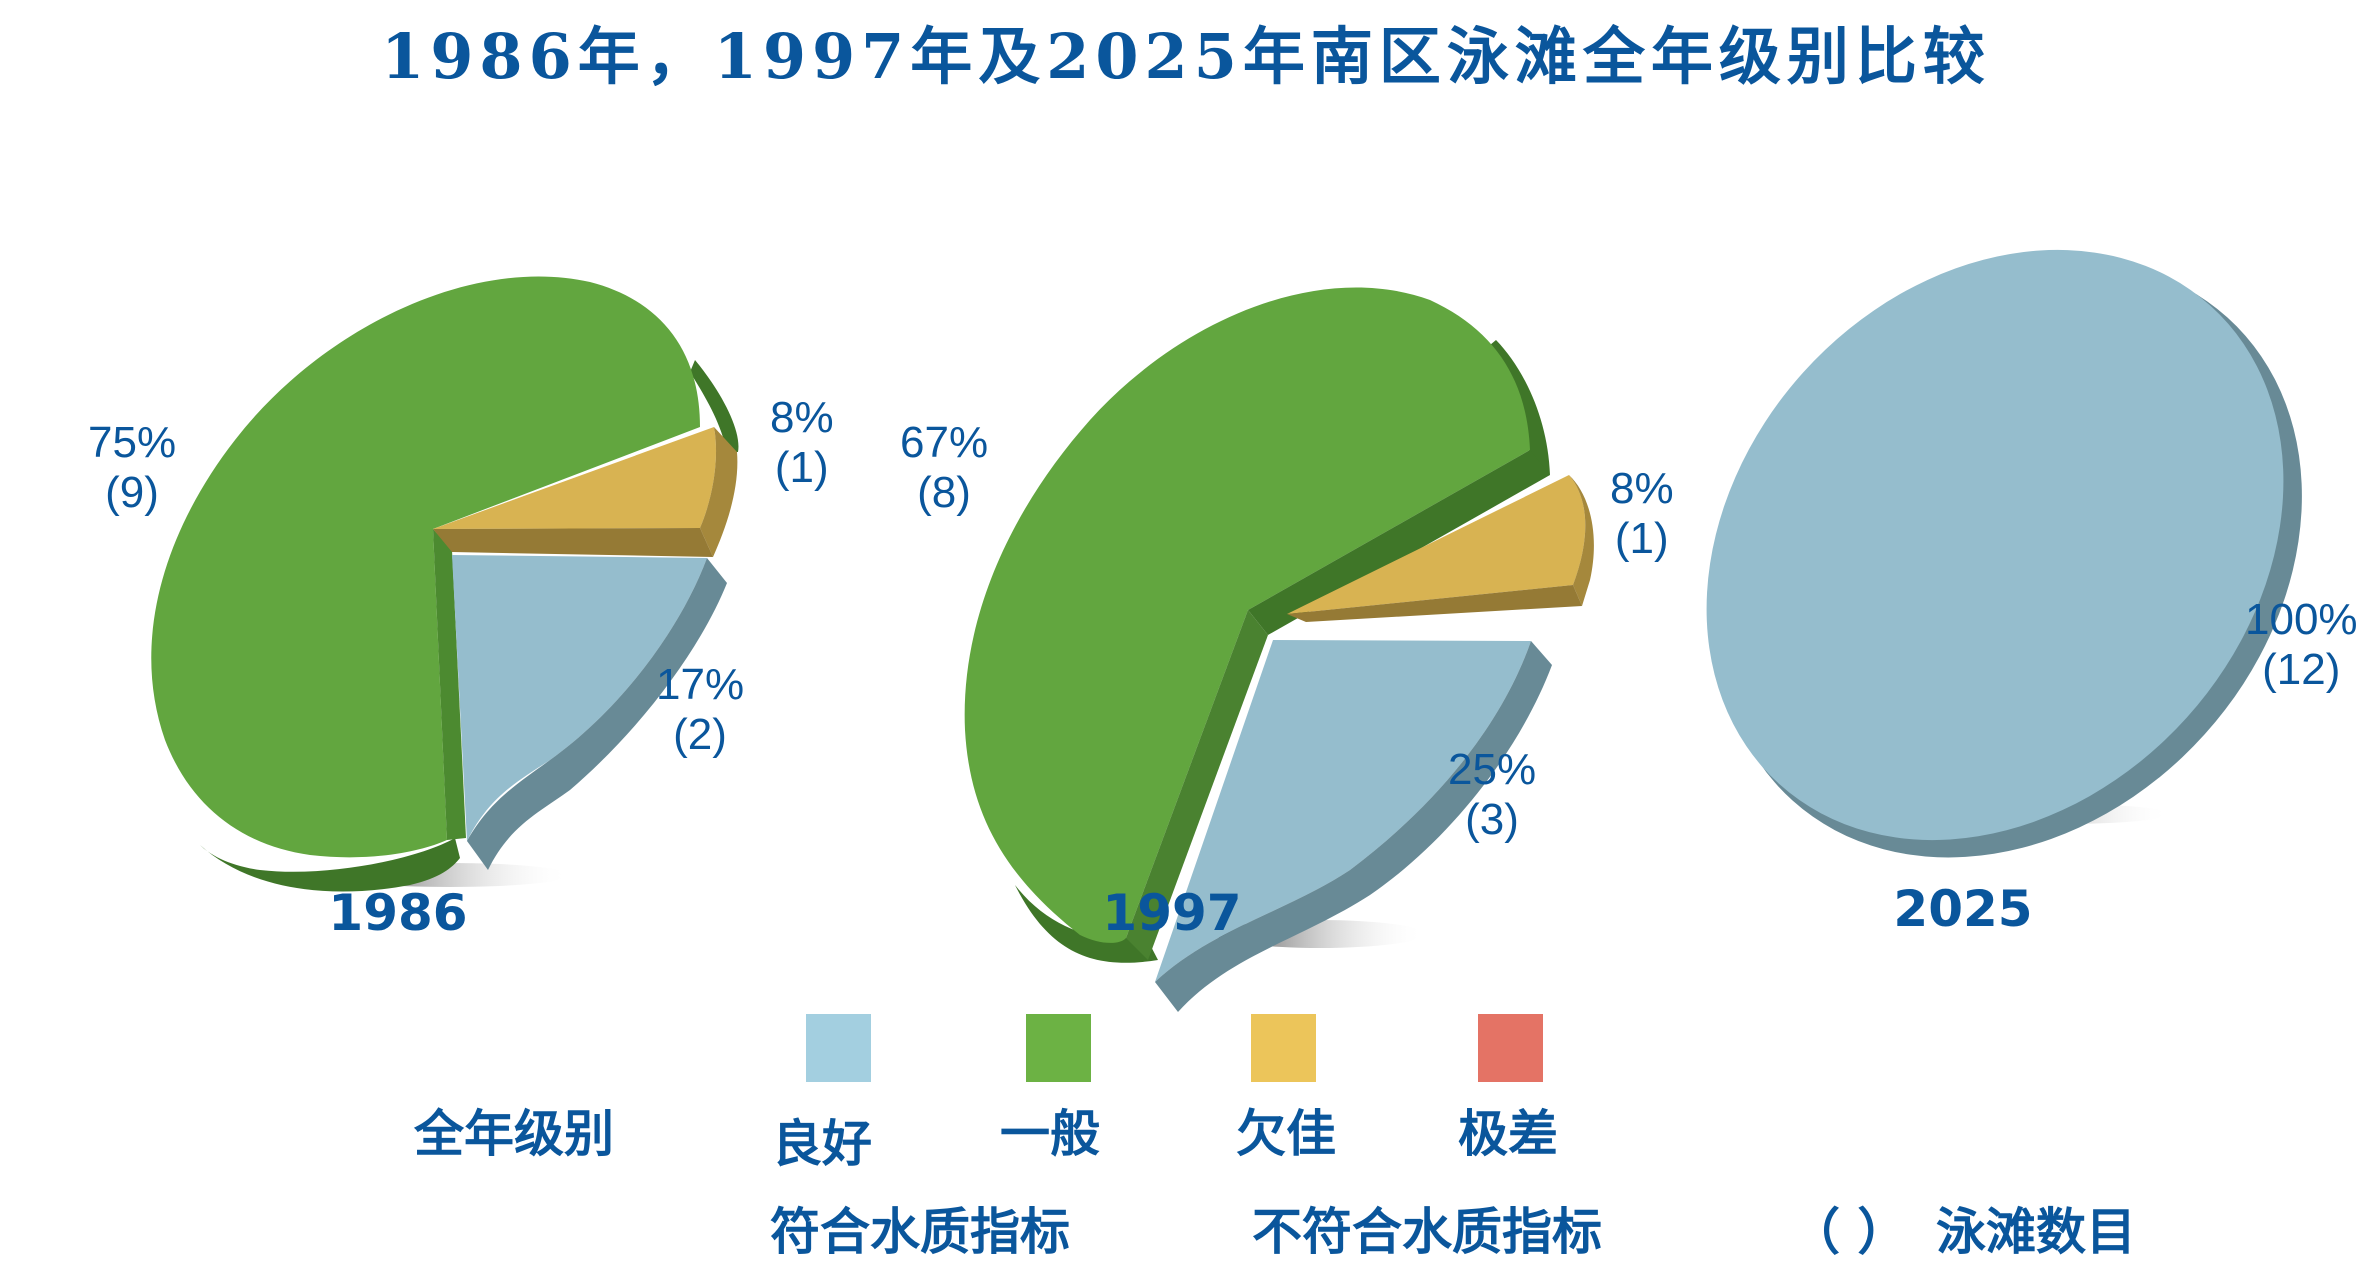 The height and width of the screenshot is (1264, 2372). Describe the element at coordinates (132, 492) in the screenshot. I see `count: (9)` at that location.